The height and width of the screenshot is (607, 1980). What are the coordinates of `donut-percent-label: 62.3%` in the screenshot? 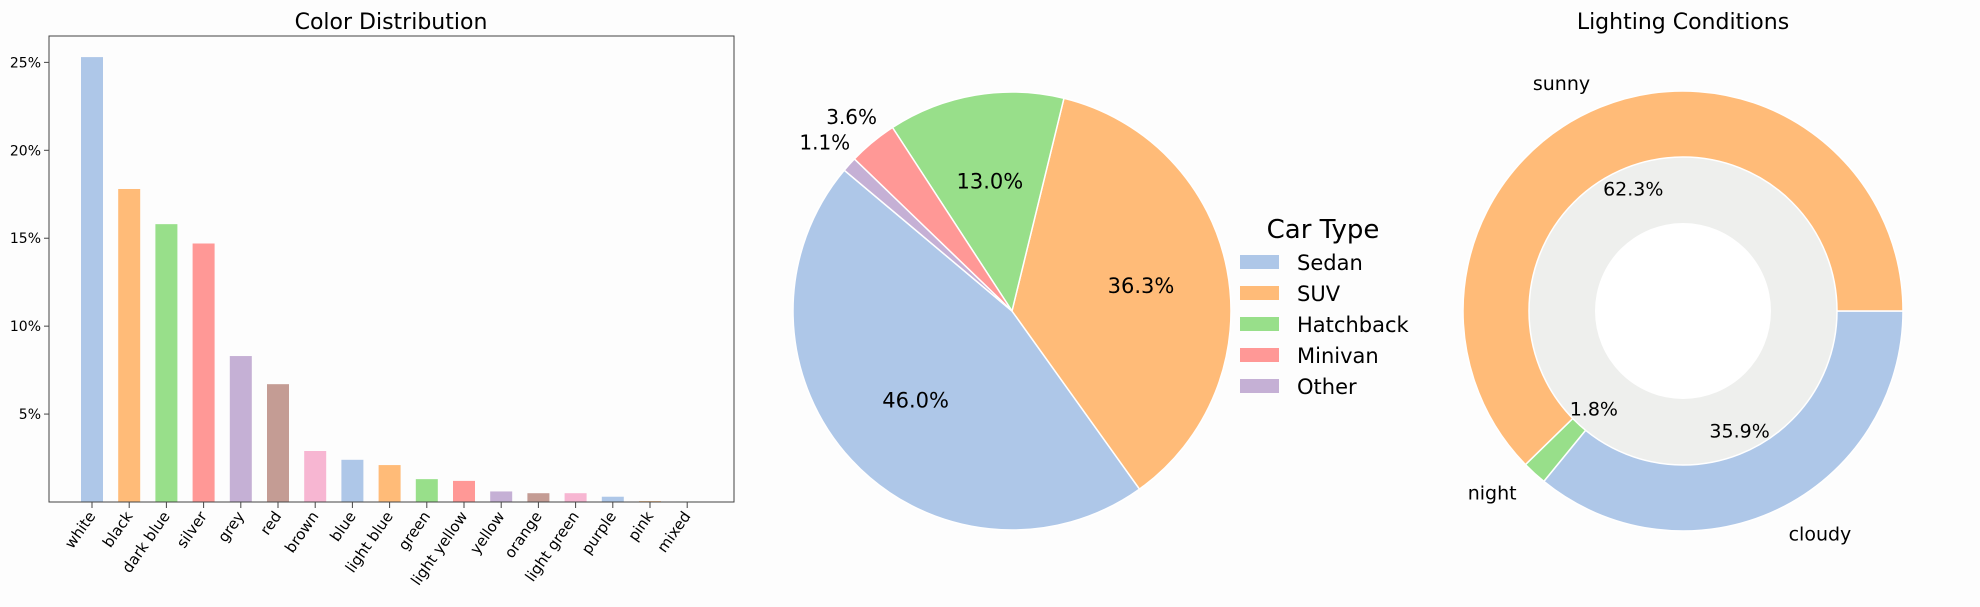 It's located at (1633, 190).